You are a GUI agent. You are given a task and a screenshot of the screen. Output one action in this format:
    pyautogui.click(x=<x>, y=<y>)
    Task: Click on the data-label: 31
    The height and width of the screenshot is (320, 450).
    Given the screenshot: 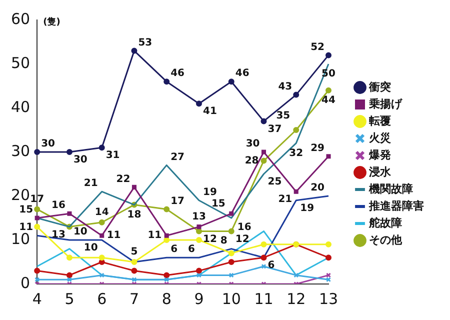 What is the action you would take?
    pyautogui.click(x=113, y=156)
    